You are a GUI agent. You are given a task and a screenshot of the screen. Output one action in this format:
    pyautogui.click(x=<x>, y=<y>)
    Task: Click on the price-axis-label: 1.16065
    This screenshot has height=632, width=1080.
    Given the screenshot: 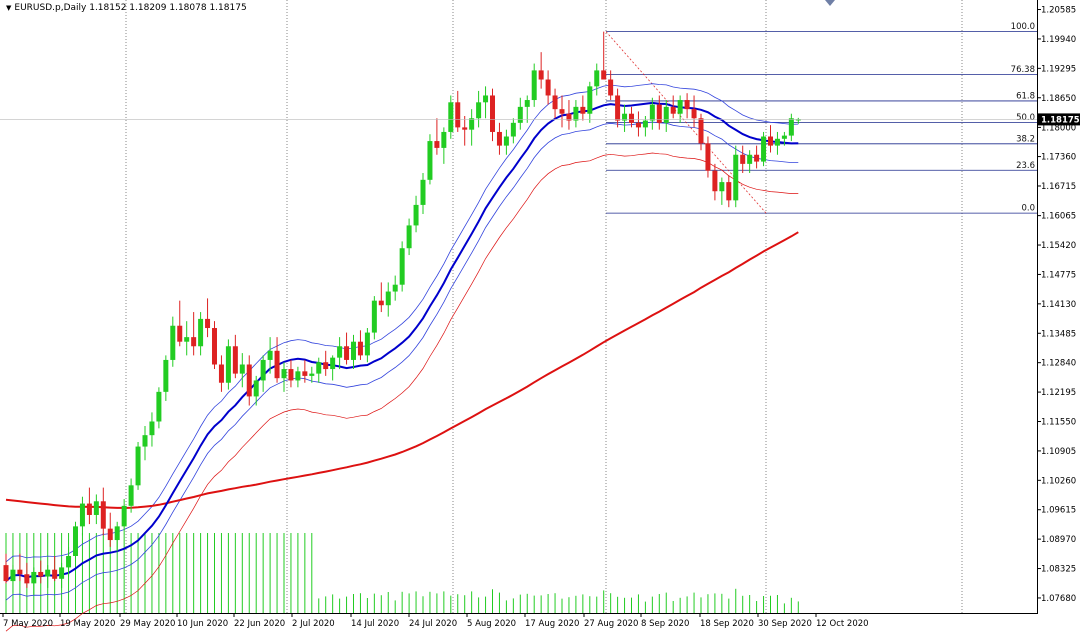 What is the action you would take?
    pyautogui.click(x=1058, y=217)
    